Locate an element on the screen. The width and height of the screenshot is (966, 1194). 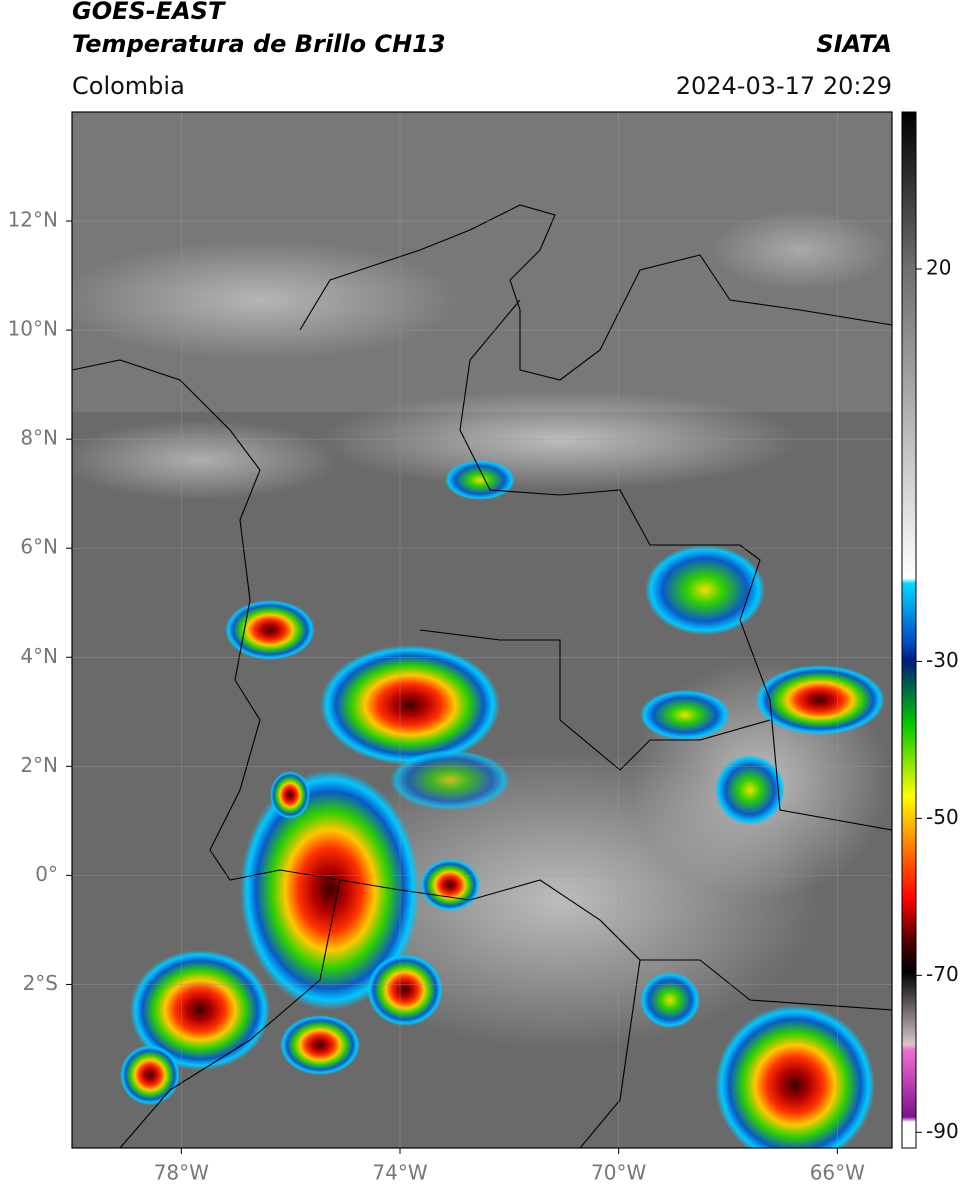
colorbar is located at coordinates (909, 630).